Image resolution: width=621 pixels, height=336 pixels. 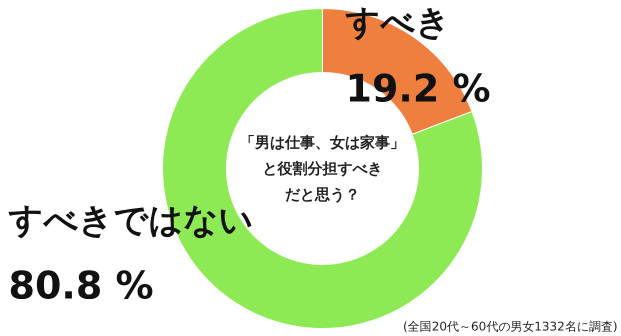 I want to click on text: (全国20代～60代の男女1332名に調査), so click(x=510, y=327).